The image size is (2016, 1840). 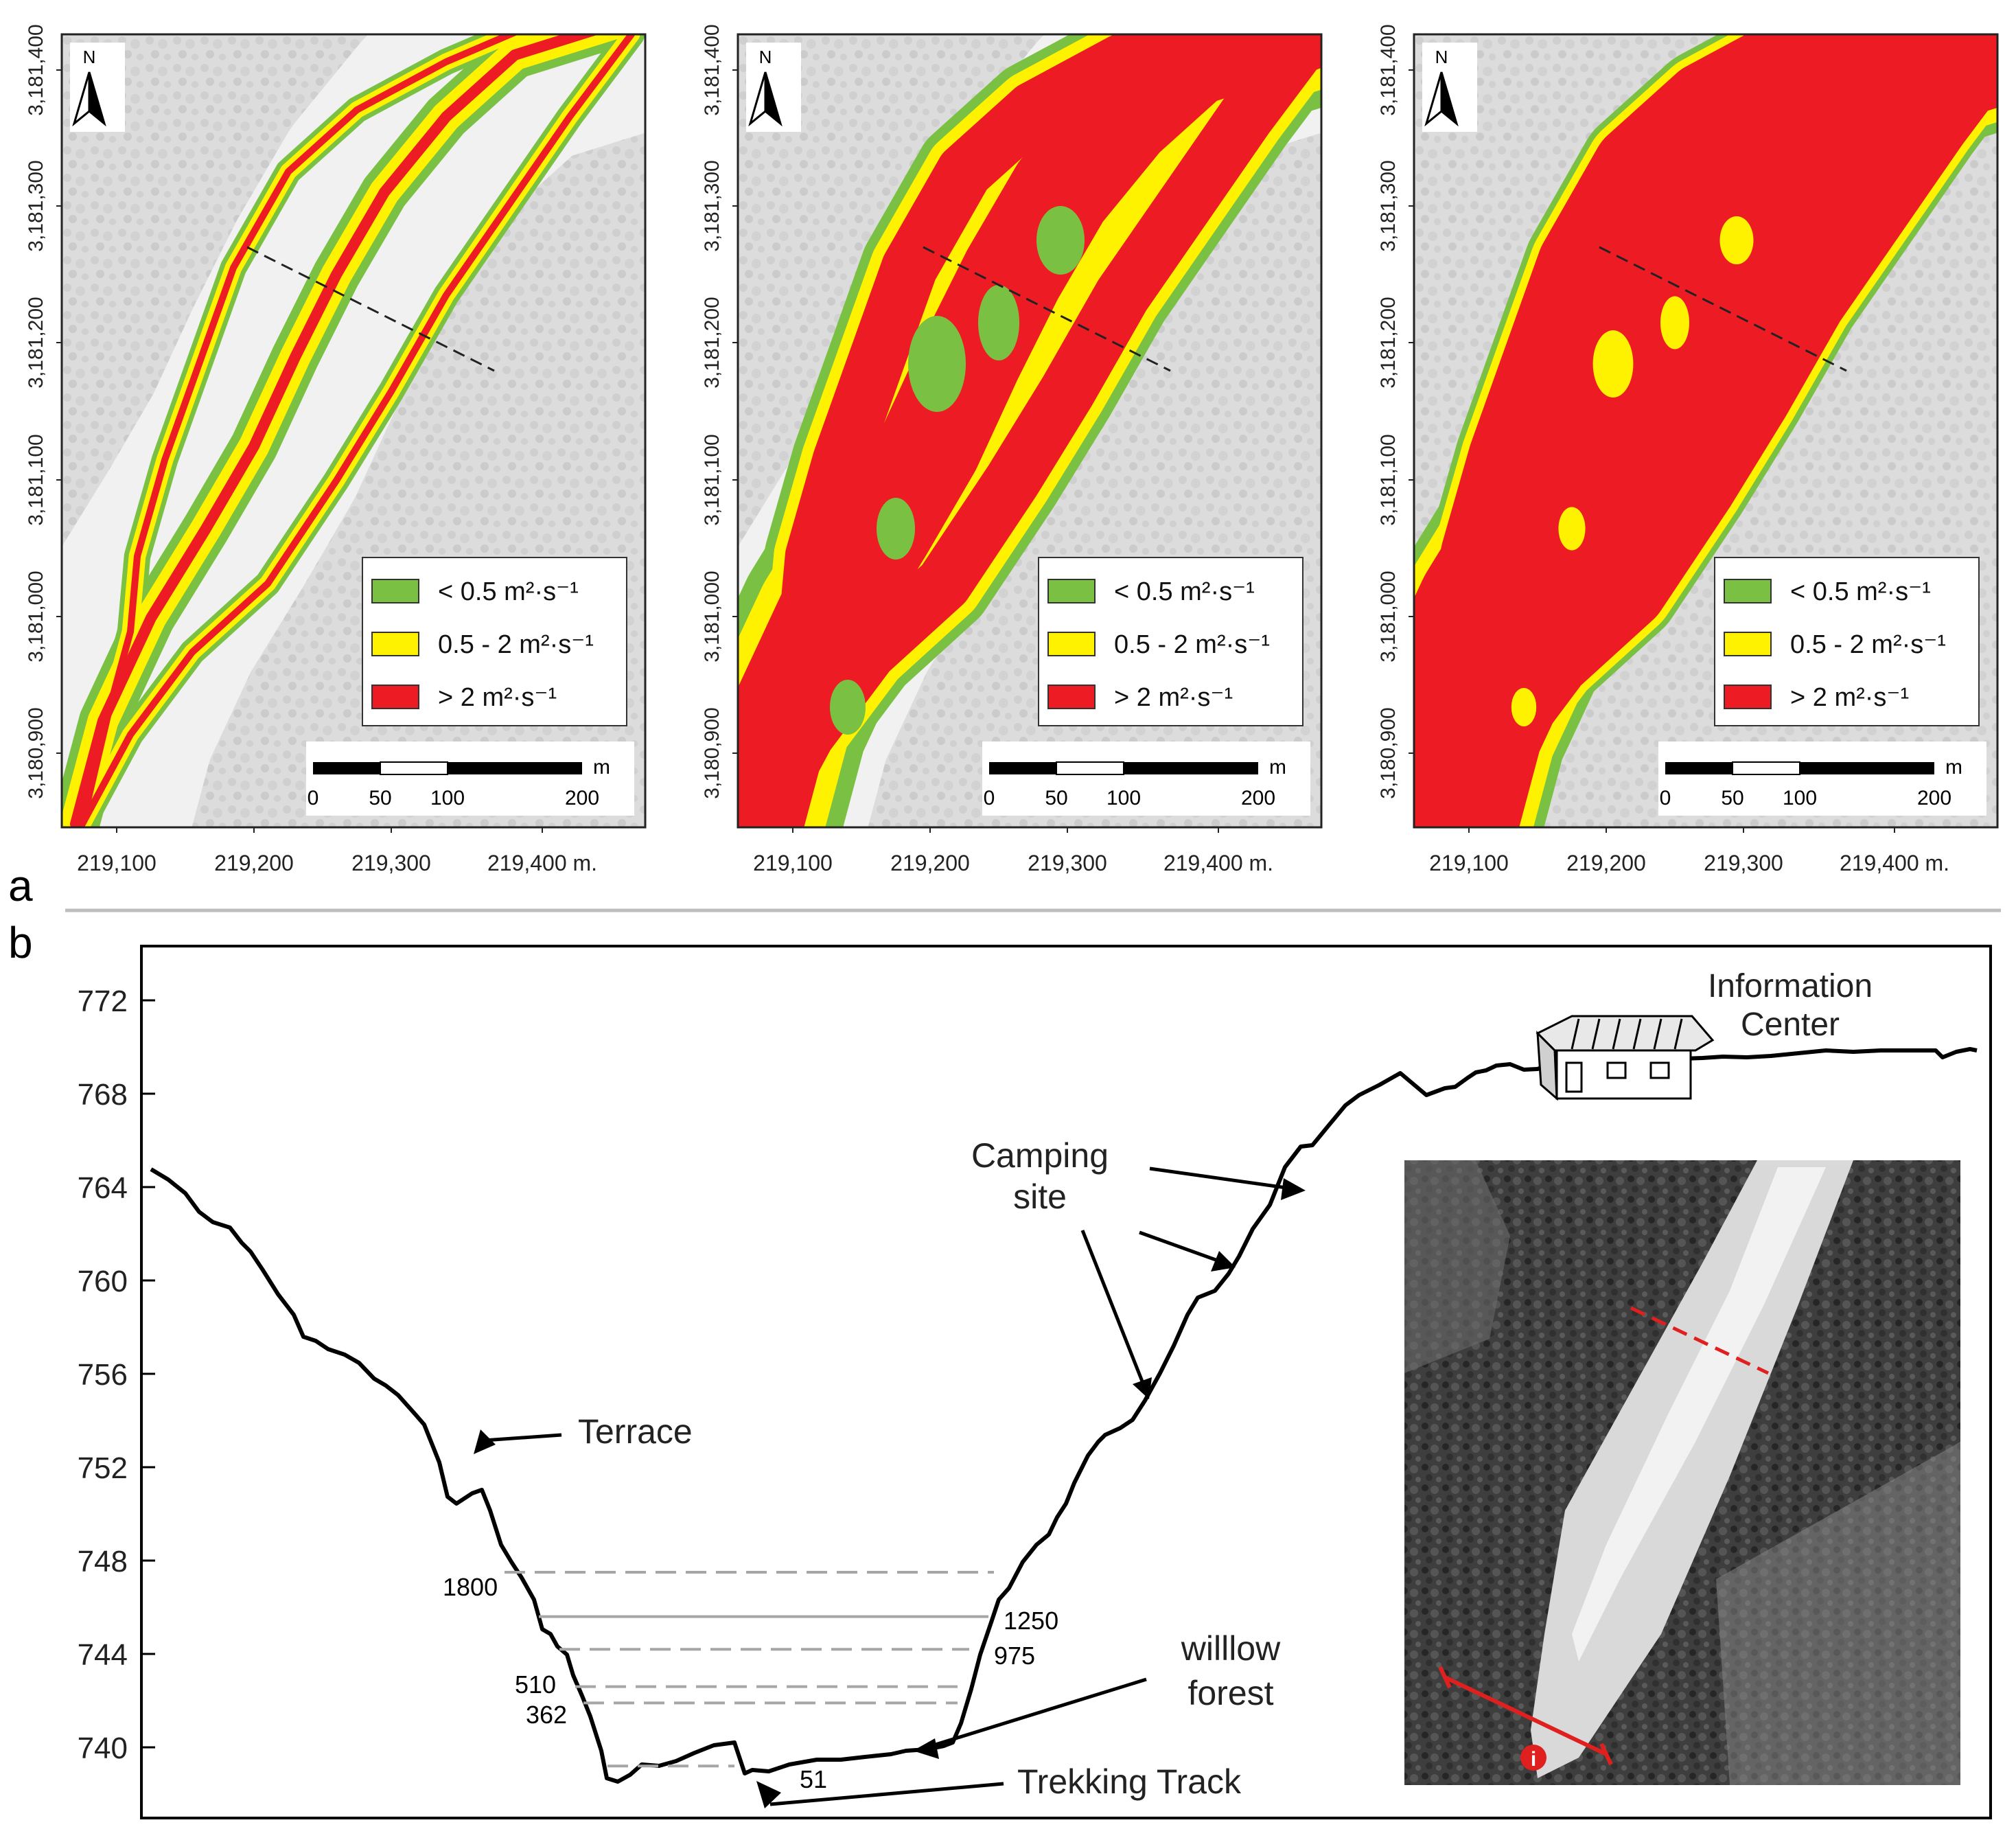 What do you see at coordinates (1230, 1693) in the screenshot?
I see `willow-forest-label-line2: forest` at bounding box center [1230, 1693].